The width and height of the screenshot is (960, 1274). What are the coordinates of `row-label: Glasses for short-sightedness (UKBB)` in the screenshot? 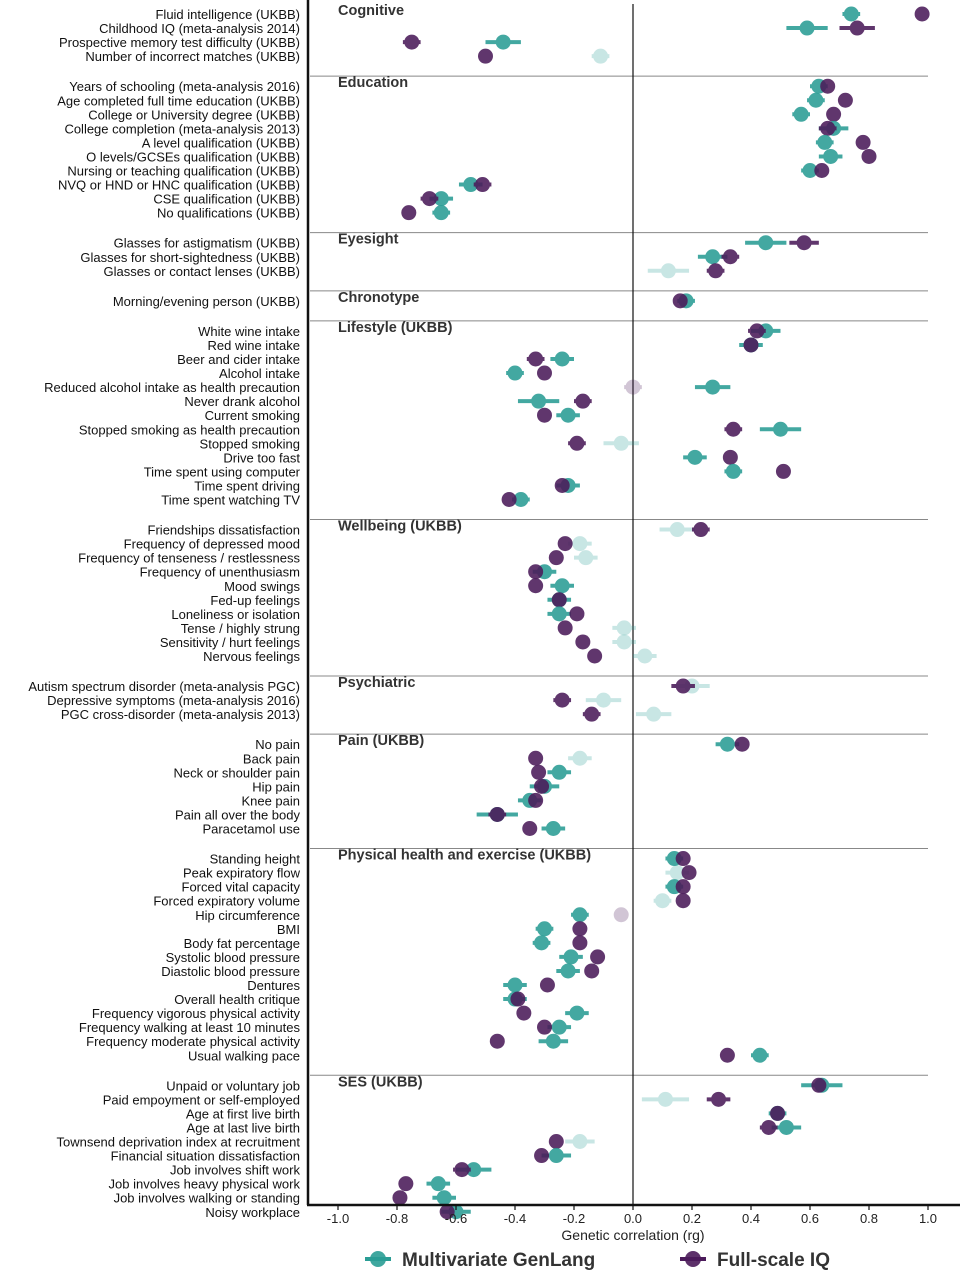 It's located at (190, 257).